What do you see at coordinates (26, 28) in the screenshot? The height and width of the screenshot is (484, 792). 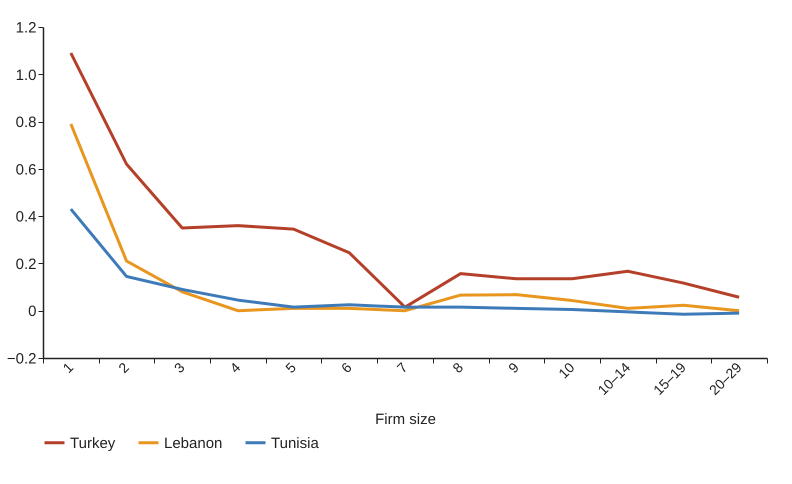 I see `y-tick-label: 1.2` at bounding box center [26, 28].